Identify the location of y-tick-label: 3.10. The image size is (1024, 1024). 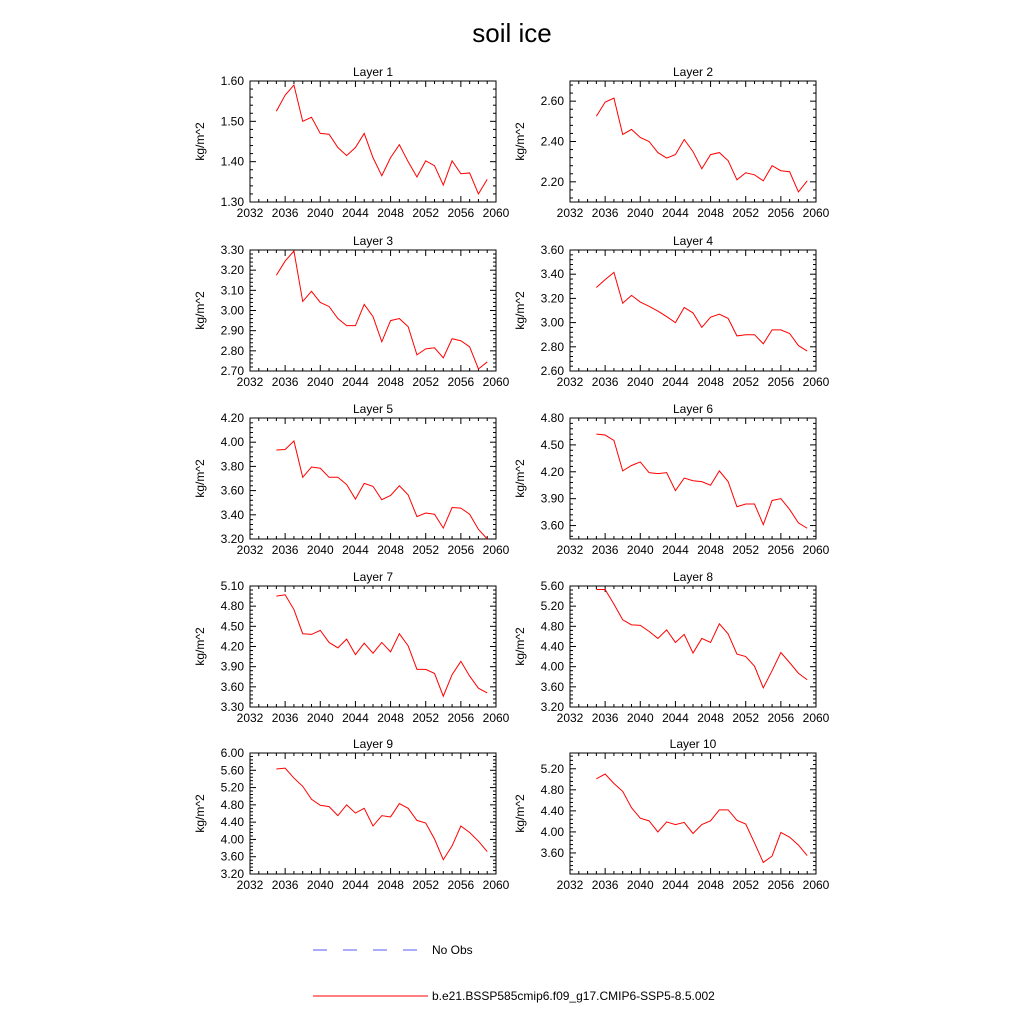
(233, 290).